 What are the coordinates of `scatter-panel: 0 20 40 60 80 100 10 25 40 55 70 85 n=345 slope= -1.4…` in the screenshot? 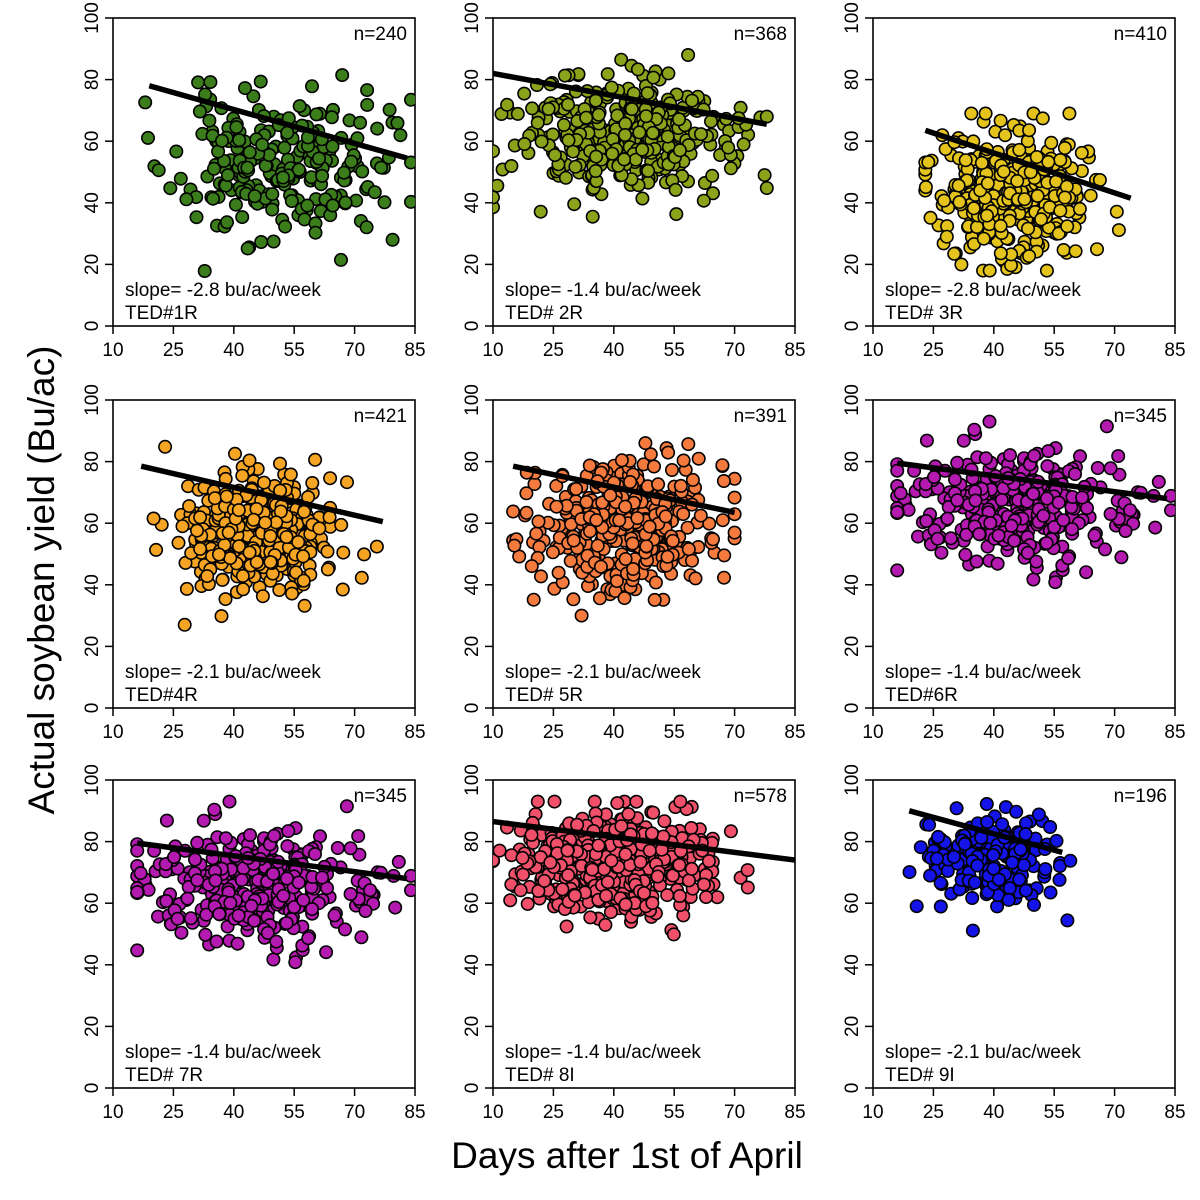 It's located at (1014, 563).